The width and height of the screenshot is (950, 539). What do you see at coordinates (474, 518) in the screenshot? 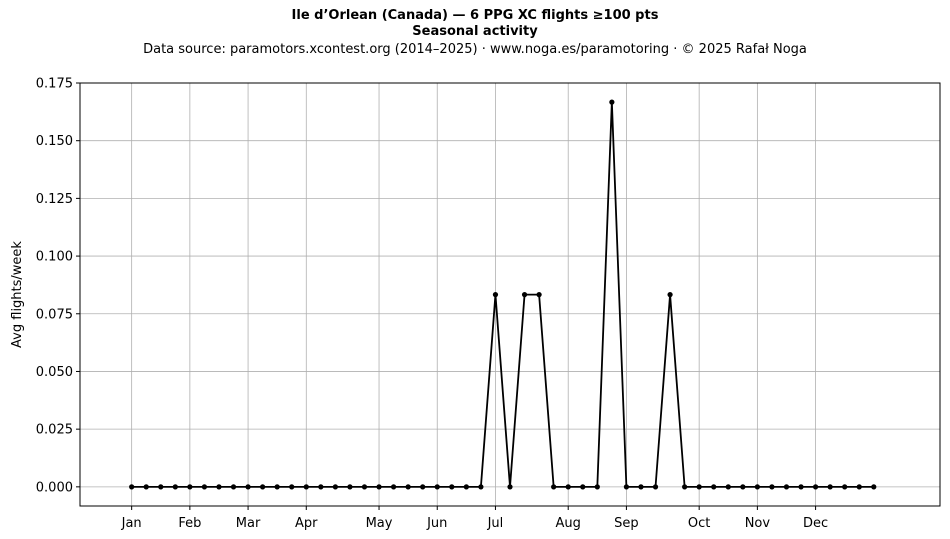
I see `x-axis: Jan Feb Mar Apr May Jun Jul Aug Sep Oct Nov Dec` at bounding box center [474, 518].